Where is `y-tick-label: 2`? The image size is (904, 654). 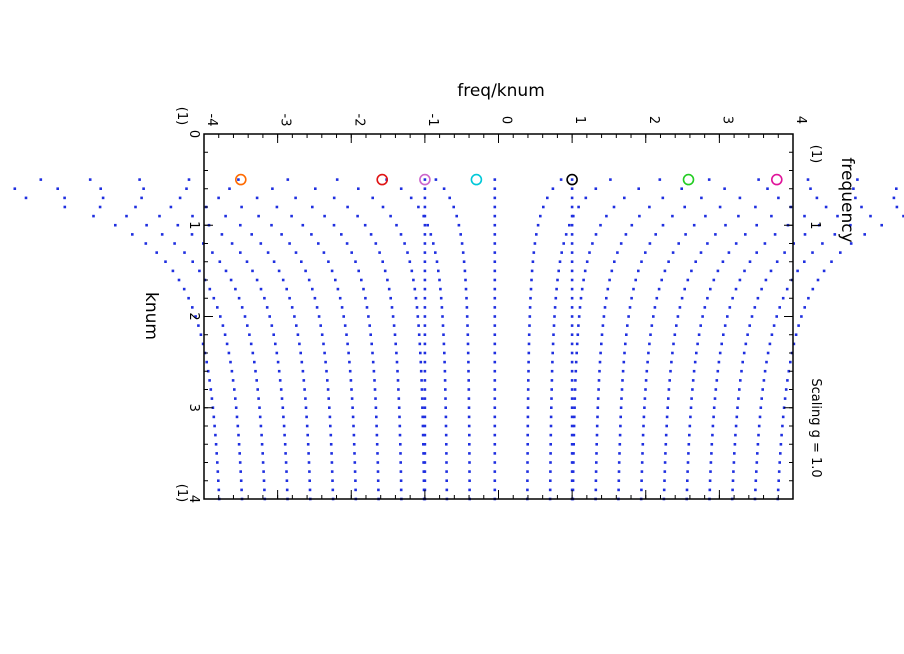 y-tick-label: 2 is located at coordinates (653, 120).